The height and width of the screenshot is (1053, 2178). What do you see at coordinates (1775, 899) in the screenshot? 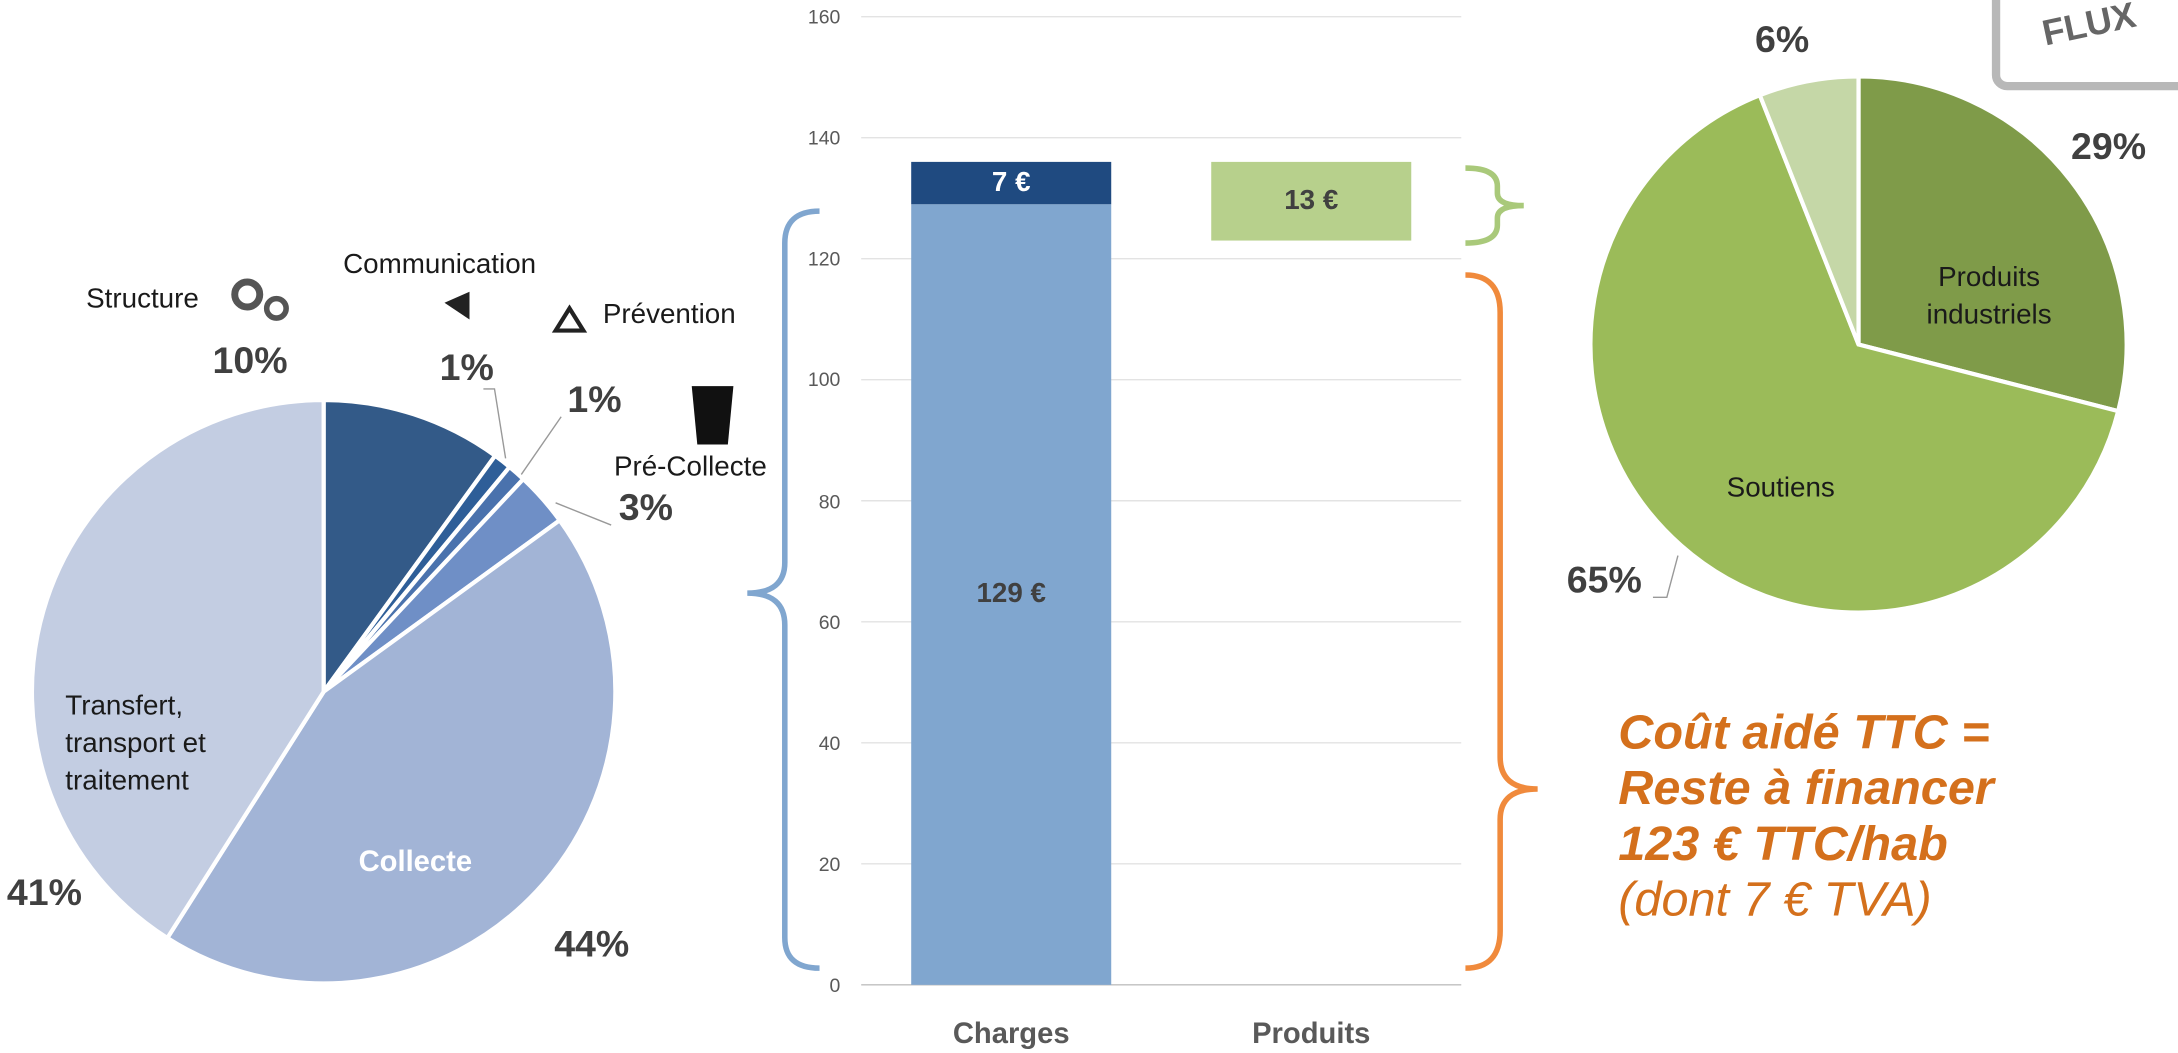
I see `annotation: (dont 7 € TVA)` at bounding box center [1775, 899].